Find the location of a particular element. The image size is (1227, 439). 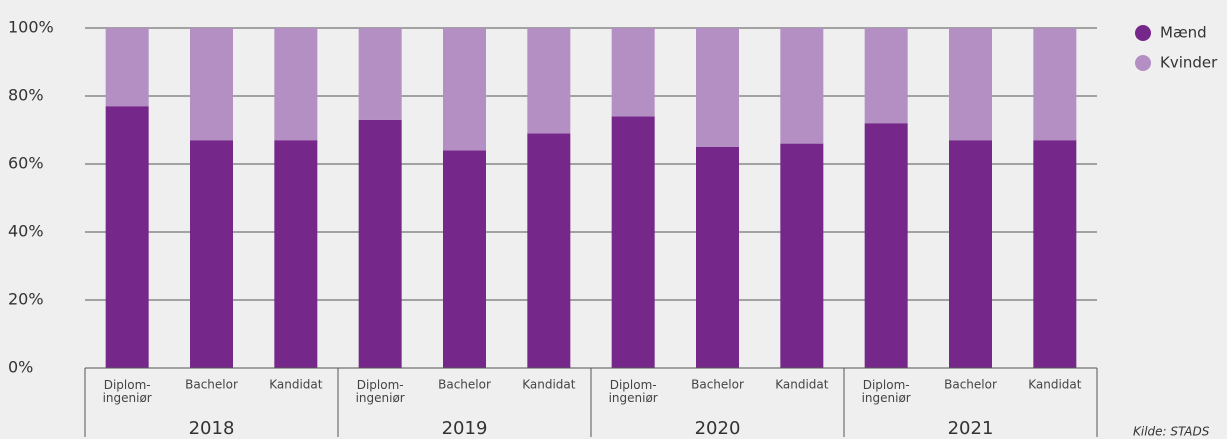

source: Kilde: STADS is located at coordinates (1171, 432).